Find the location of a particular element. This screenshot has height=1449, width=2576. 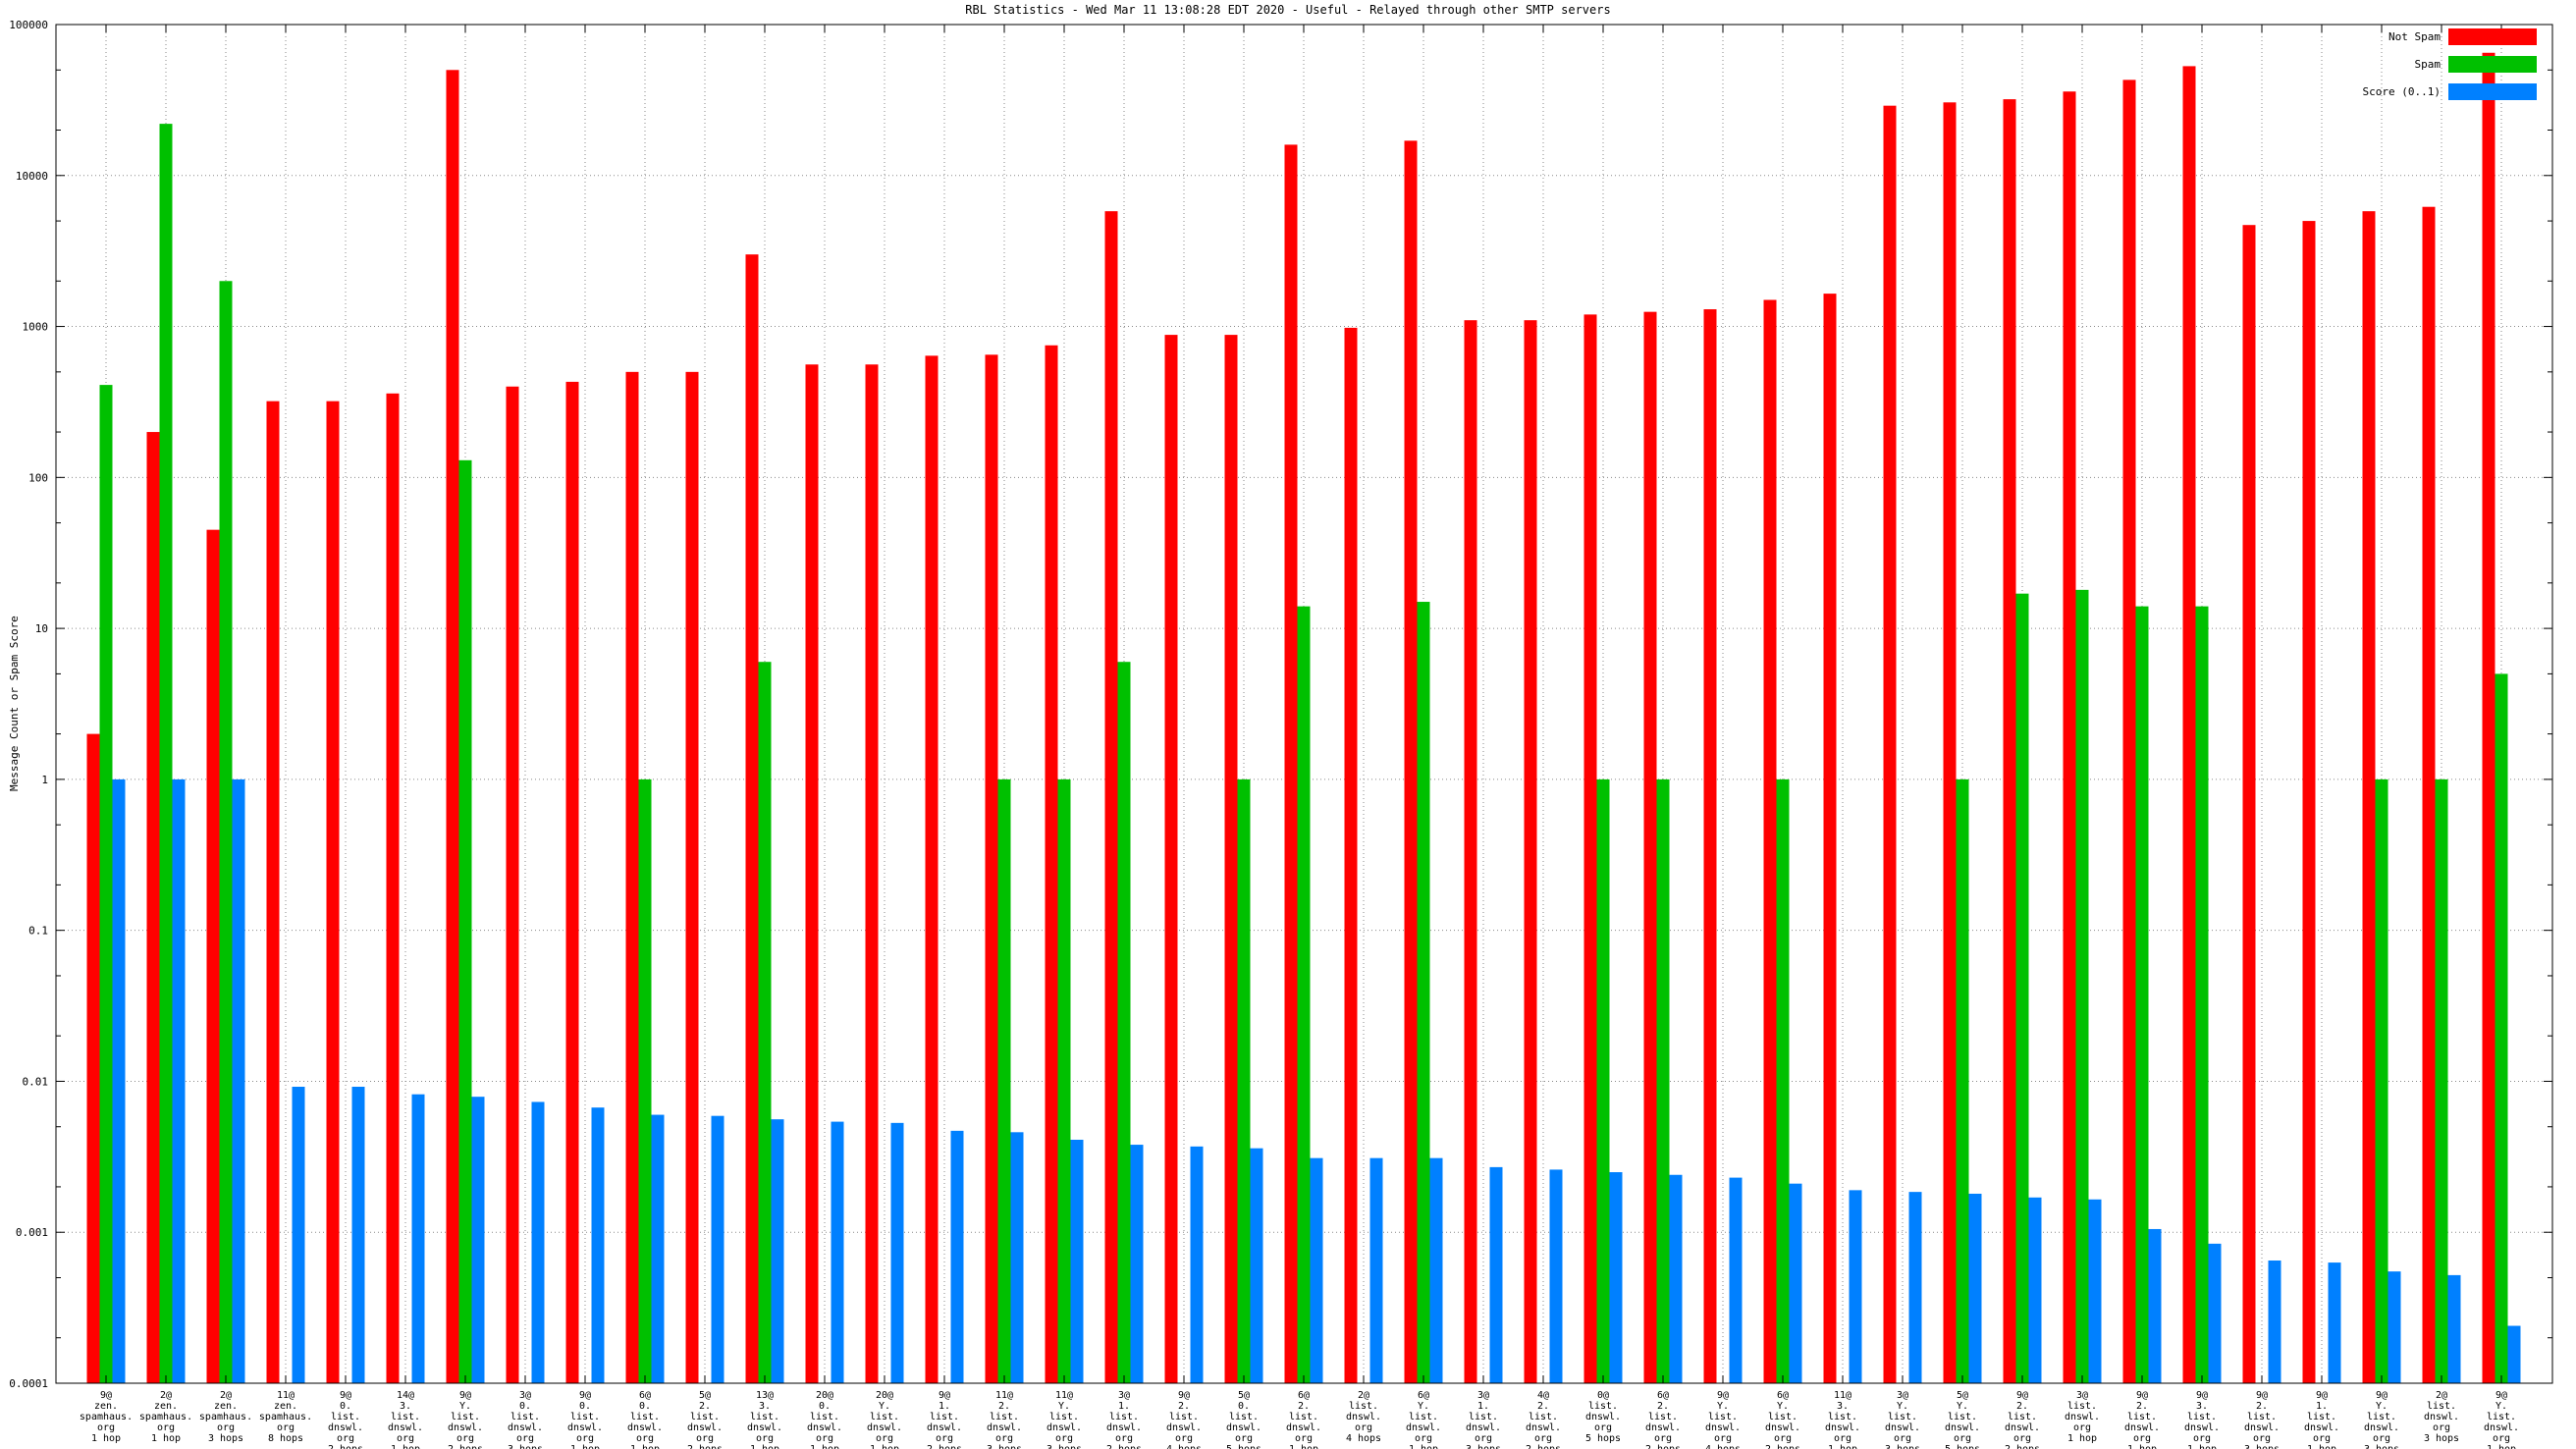

x-category-label: 11@ zen. spamhaus. org 8 hops is located at coordinates (285, 1417).